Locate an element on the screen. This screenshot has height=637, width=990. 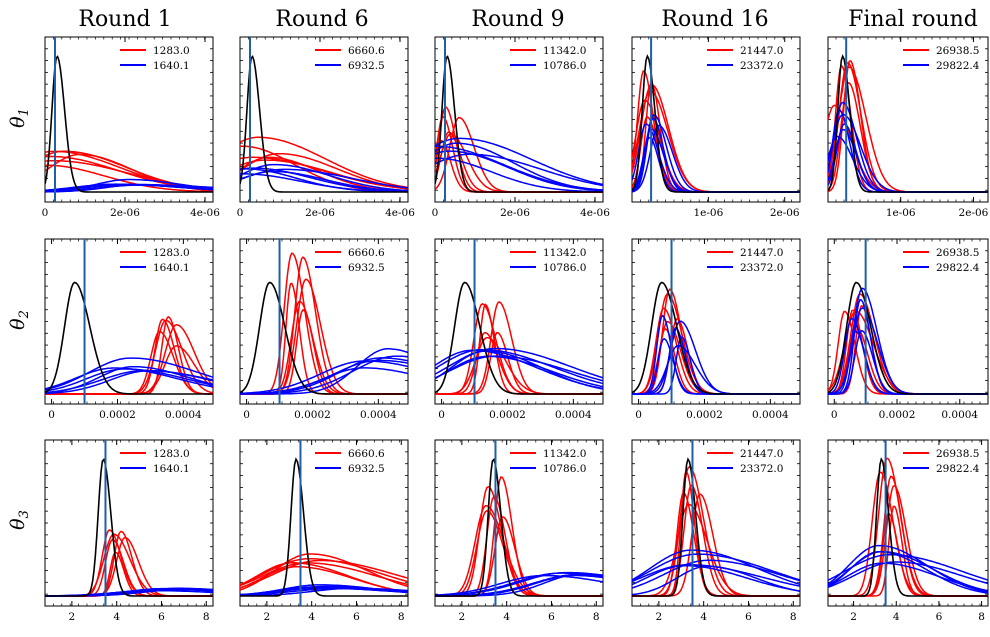
legend: 1283.0 1640.1 is located at coordinates (155, 461).